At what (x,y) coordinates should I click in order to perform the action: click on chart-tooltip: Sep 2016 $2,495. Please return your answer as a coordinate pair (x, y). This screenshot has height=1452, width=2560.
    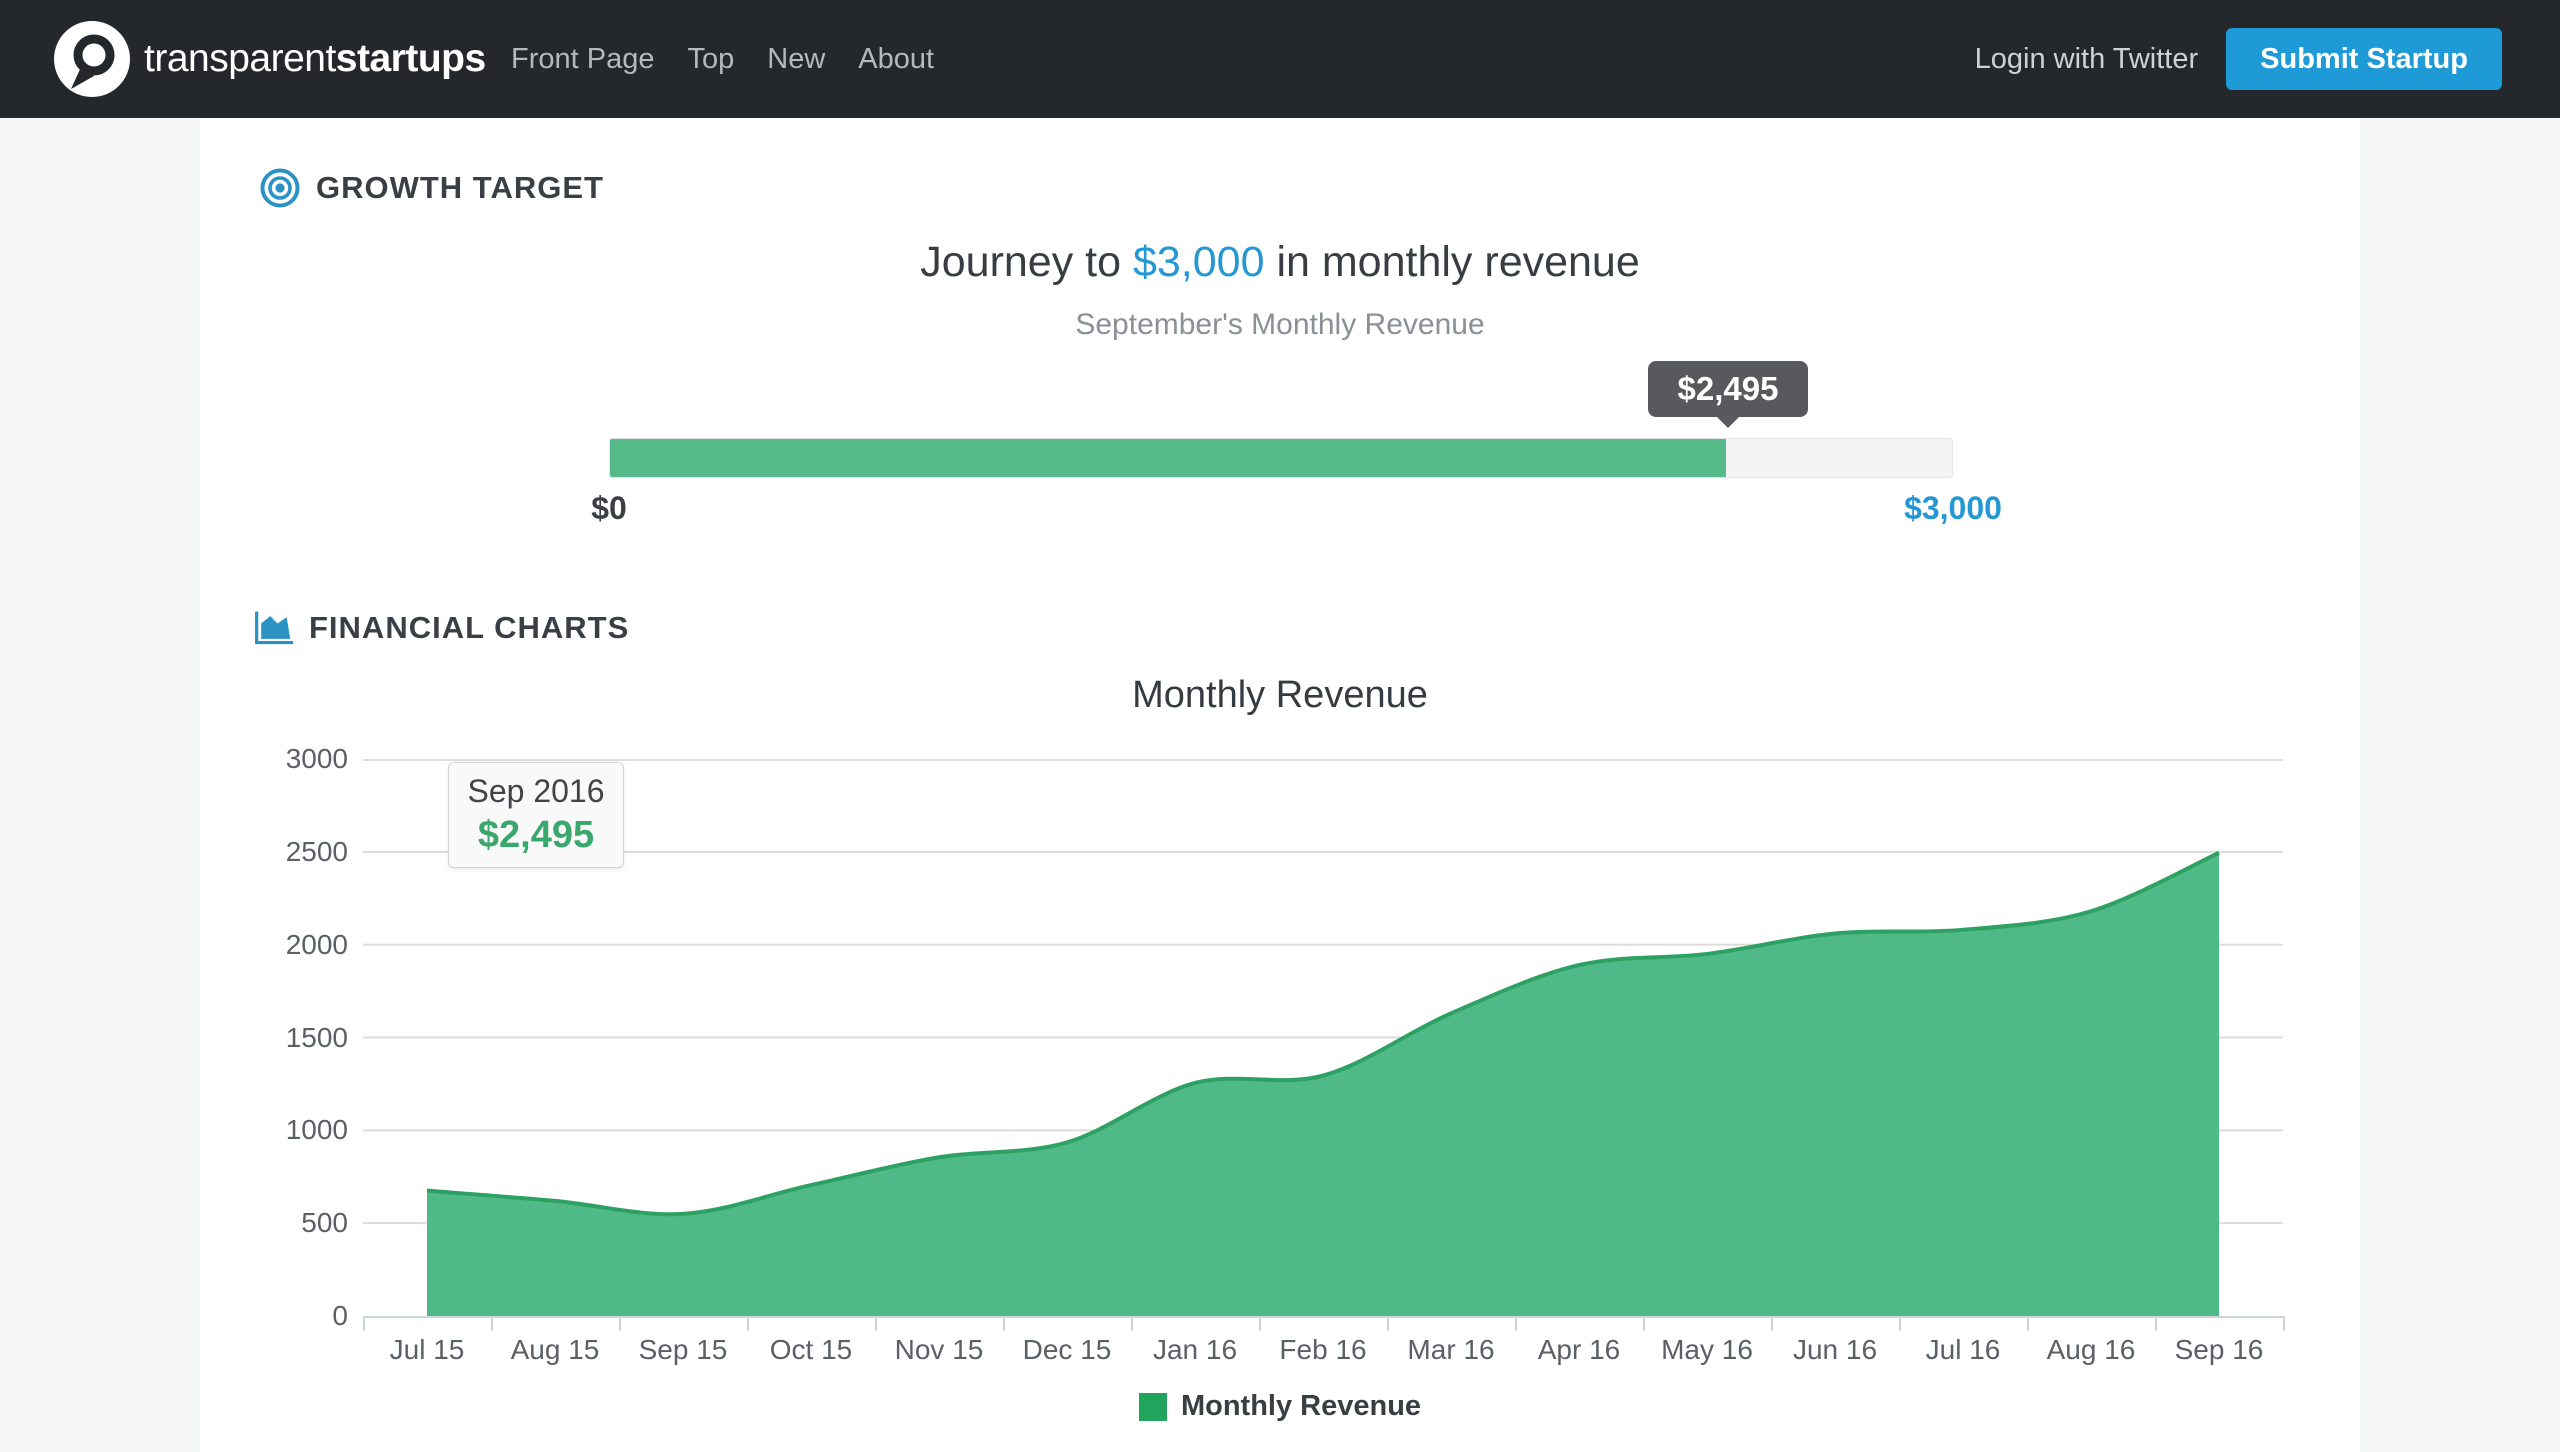
    Looking at the image, I should click on (536, 815).